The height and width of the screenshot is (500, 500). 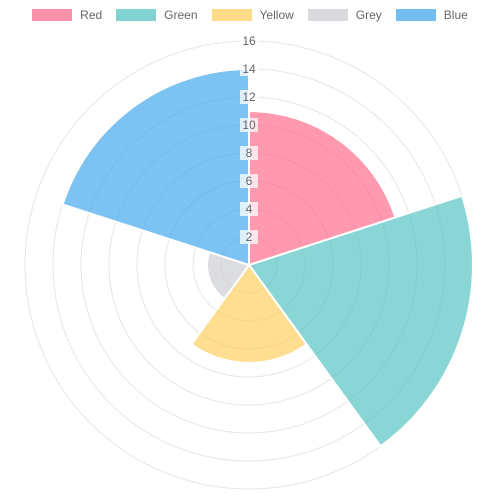 I want to click on tick-label: 14, so click(x=249, y=69).